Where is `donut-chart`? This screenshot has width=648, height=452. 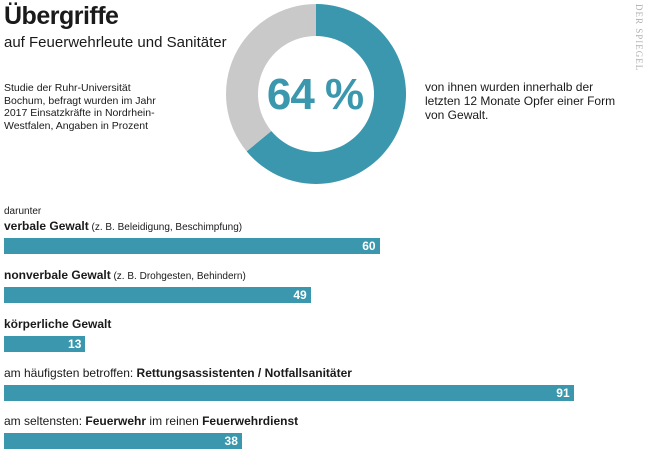 donut-chart is located at coordinates (315, 94).